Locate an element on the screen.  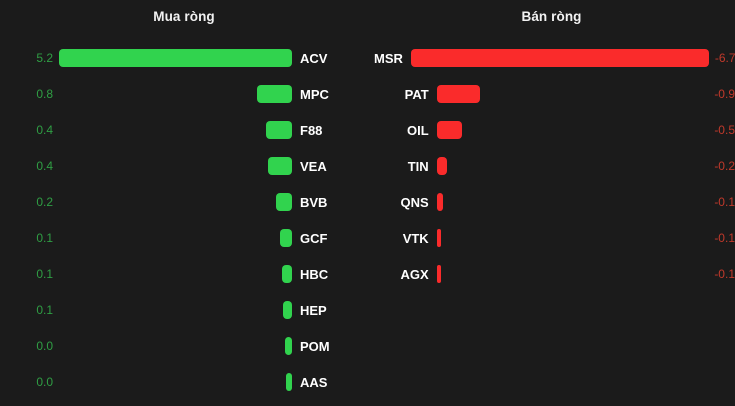
chart-row: TIN -0.2 is located at coordinates (551, 166).